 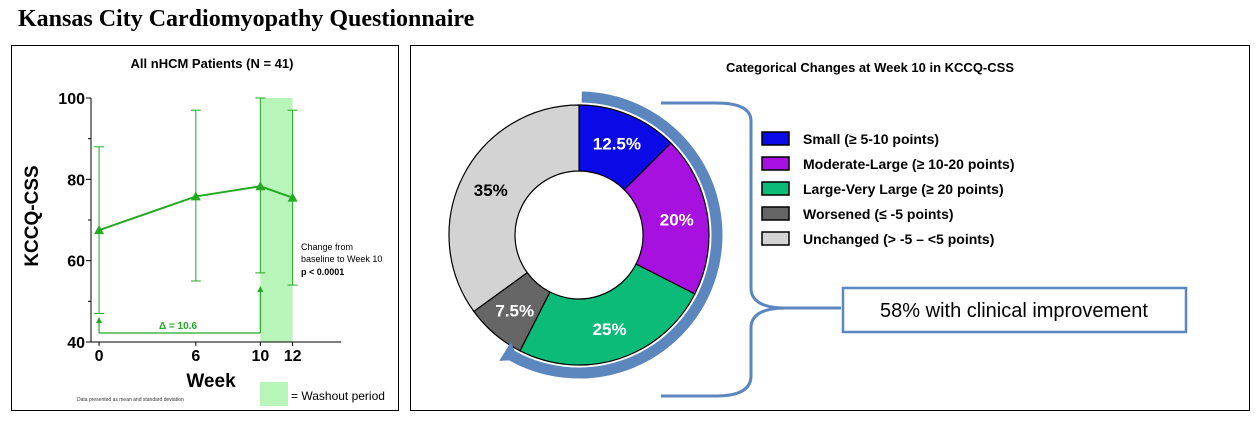 I want to click on donut-slices, so click(x=579, y=235).